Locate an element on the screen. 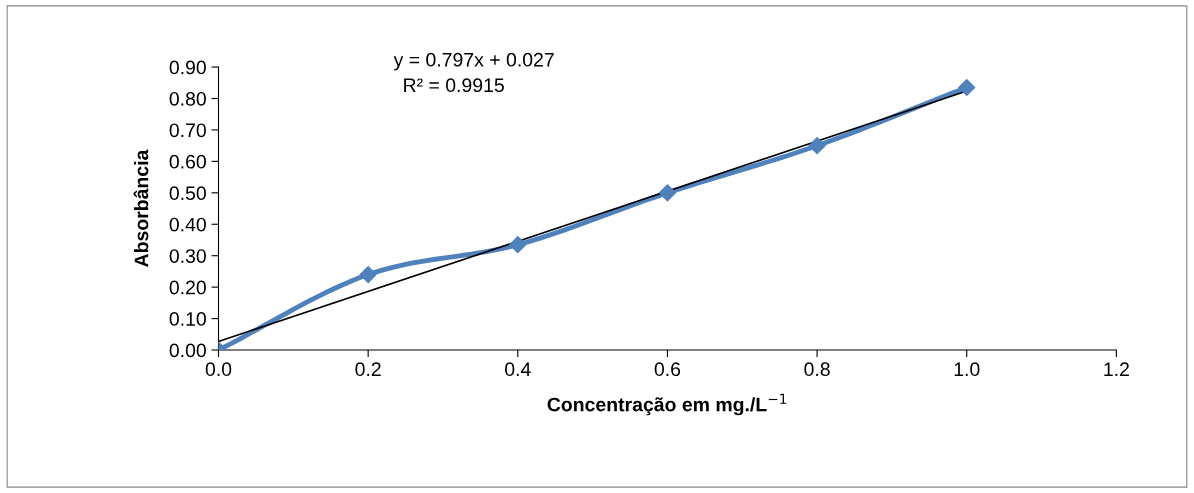  x-axis-title: Concentração em mg./L$^{−1}$ is located at coordinates (667, 404).